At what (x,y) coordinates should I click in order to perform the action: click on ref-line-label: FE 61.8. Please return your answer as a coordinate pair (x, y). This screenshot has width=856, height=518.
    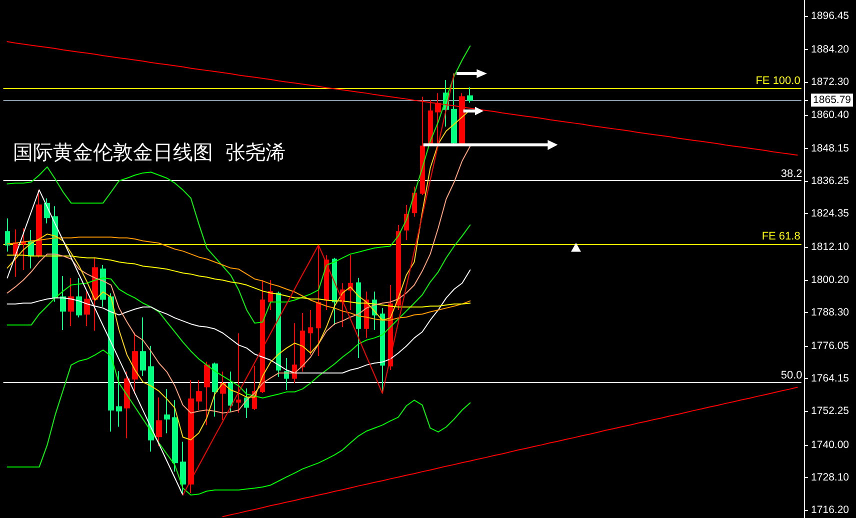
    Looking at the image, I should click on (781, 236).